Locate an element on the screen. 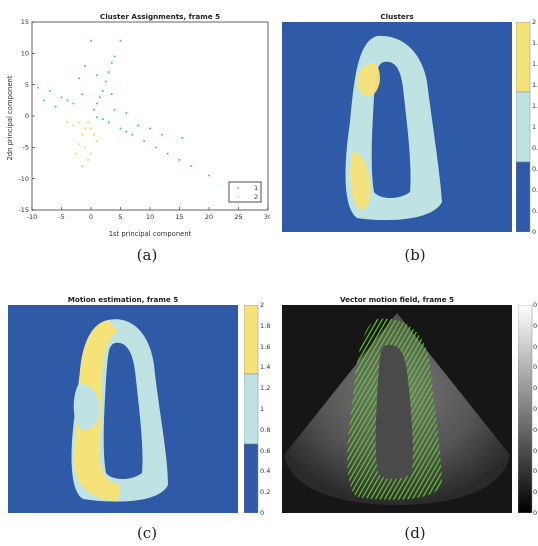 Image resolution: width=538 pixels, height=546 pixels. colorbar-tick-label: 0.8 is located at coordinates (535, 148).